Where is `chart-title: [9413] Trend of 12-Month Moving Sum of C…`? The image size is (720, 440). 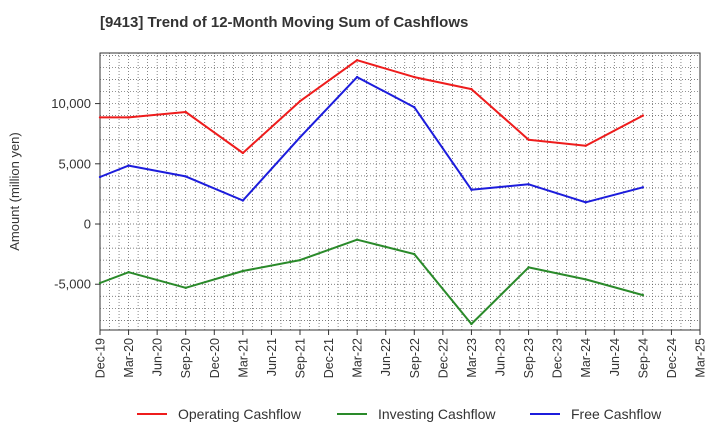
chart-title: [9413] Trend of 12-Month Moving Sum of C… is located at coordinates (284, 22).